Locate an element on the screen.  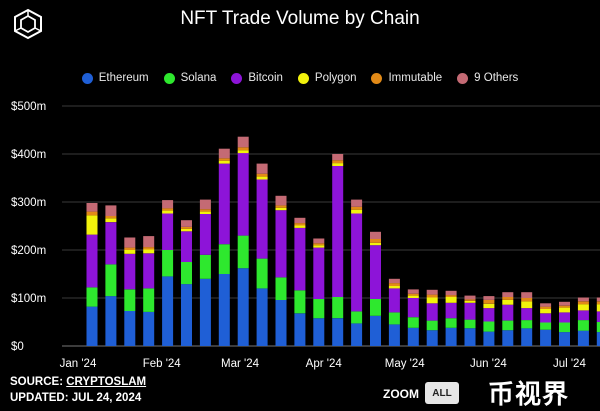
legend-label-polygon: Polygon is located at coordinates (335, 78).